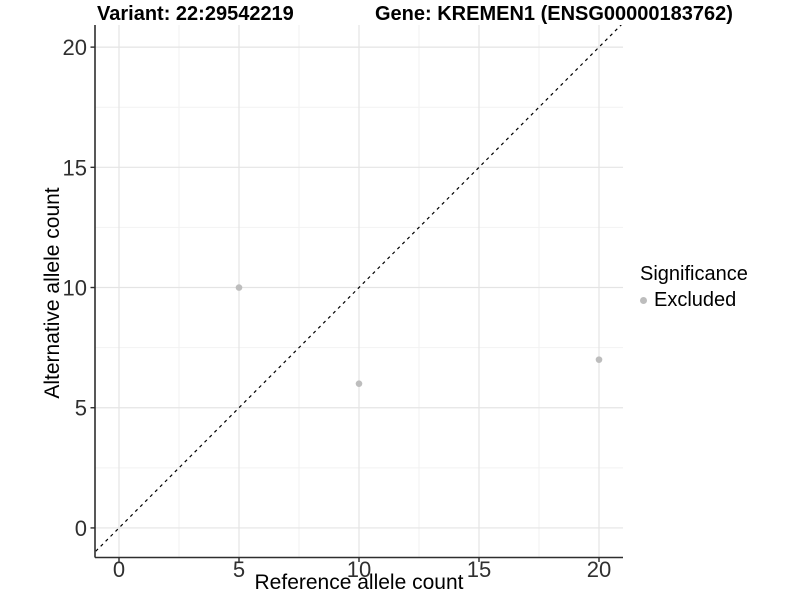 This screenshot has height=600, width=800. I want to click on x-tick-label: 20, so click(599, 569).